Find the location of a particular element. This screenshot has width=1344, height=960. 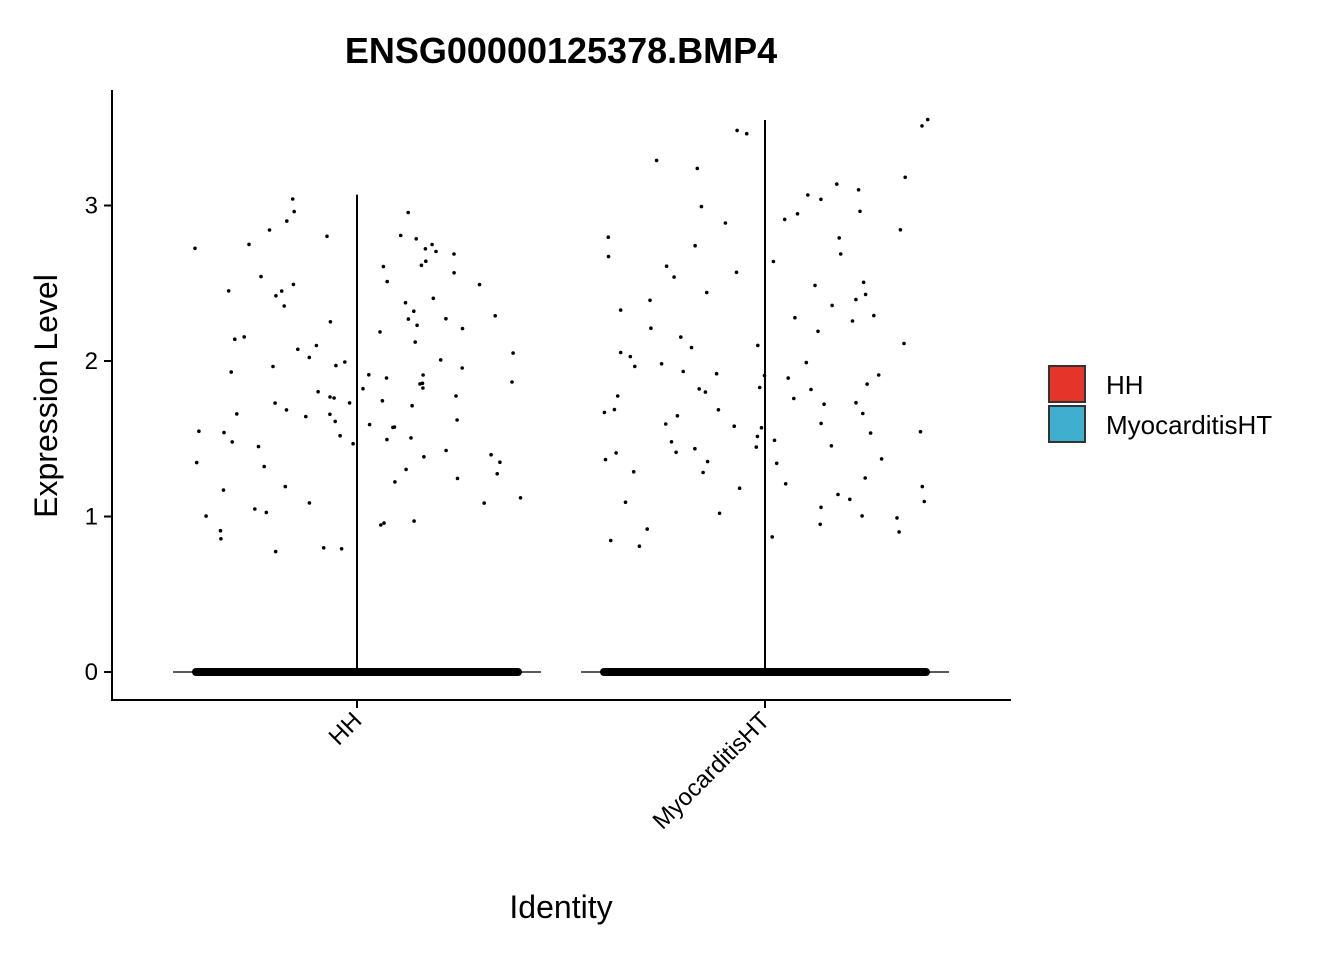

legend-swatch is located at coordinates (1067, 424).